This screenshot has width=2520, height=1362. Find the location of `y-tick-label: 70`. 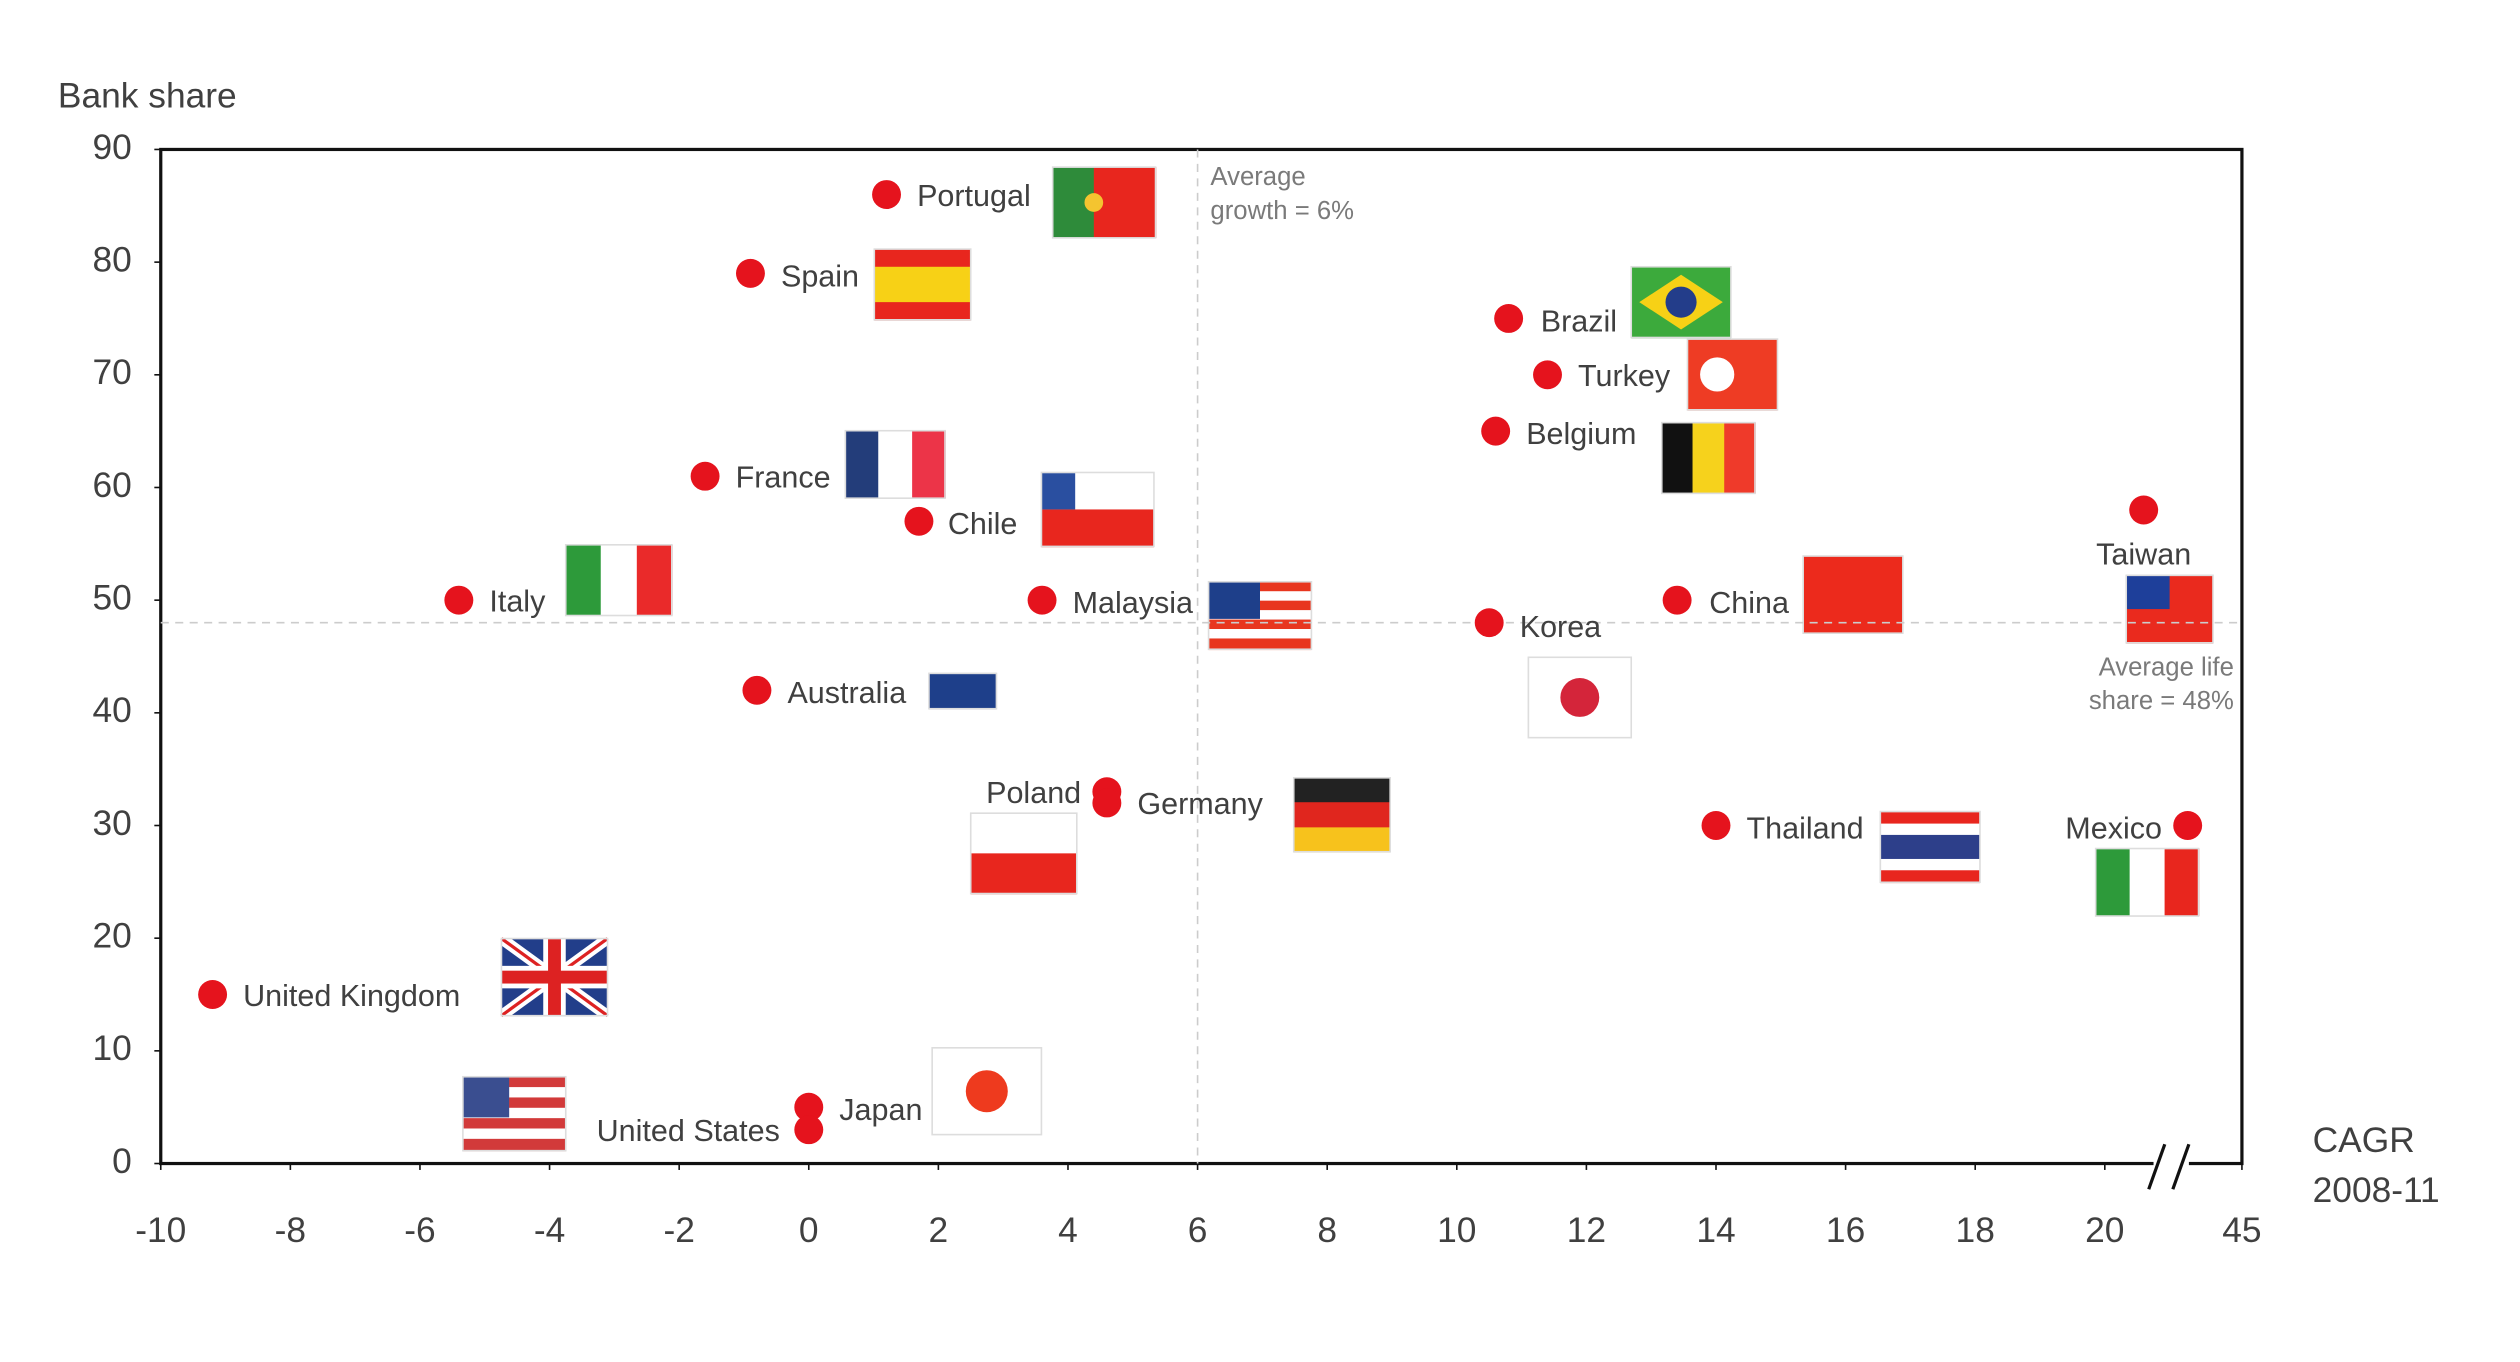

y-tick-label: 70 is located at coordinates (112, 372).